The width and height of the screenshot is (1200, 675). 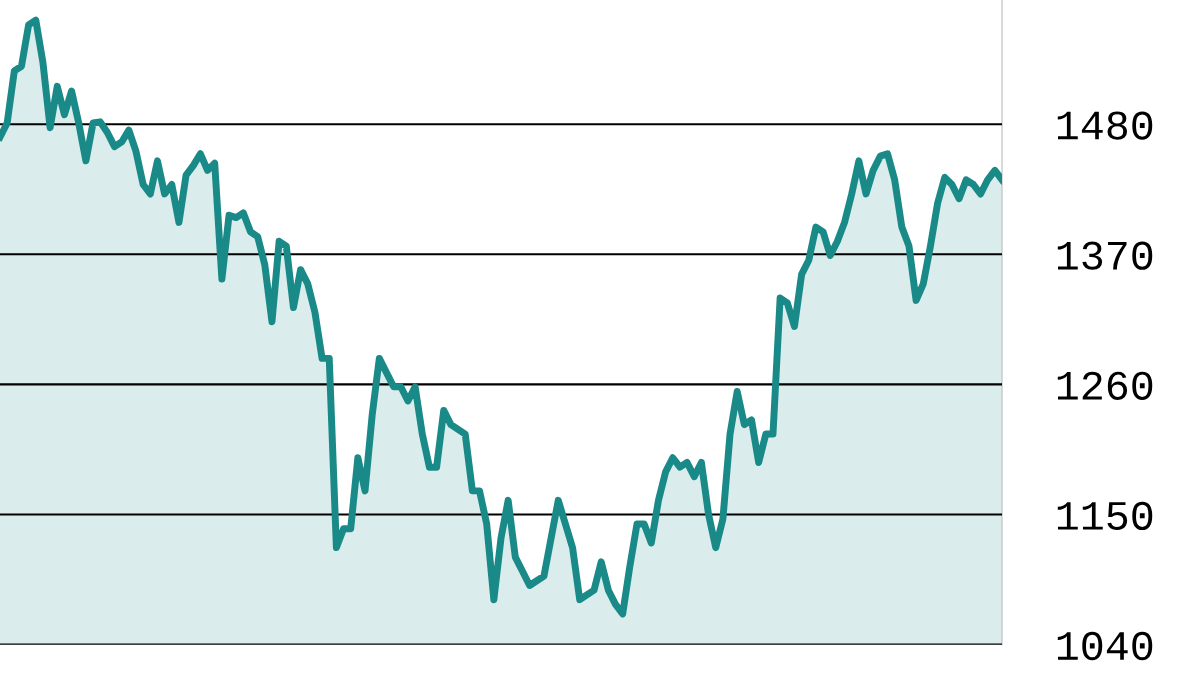 I want to click on y-tick-label: 1260, so click(x=1105, y=385).